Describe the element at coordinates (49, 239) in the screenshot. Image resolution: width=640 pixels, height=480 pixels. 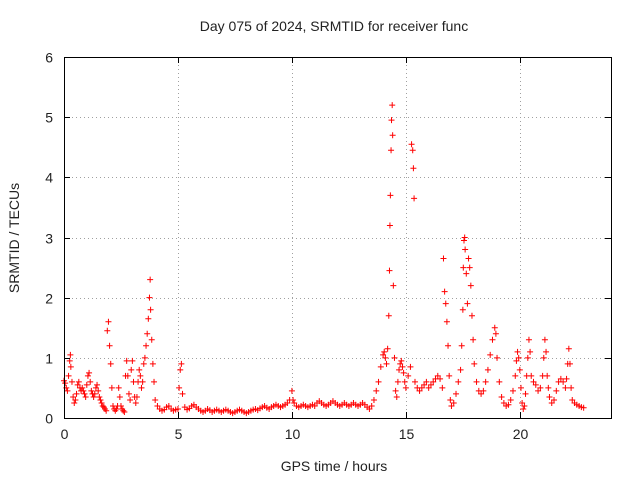
I see `y-tick-label: 3` at that location.